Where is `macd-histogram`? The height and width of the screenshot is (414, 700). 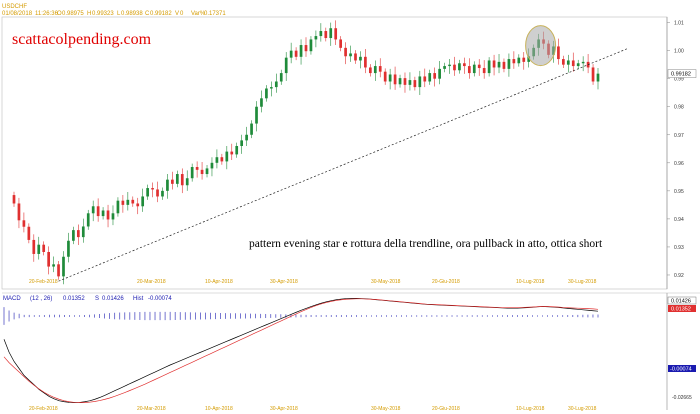
macd-histogram is located at coordinates (301, 316).